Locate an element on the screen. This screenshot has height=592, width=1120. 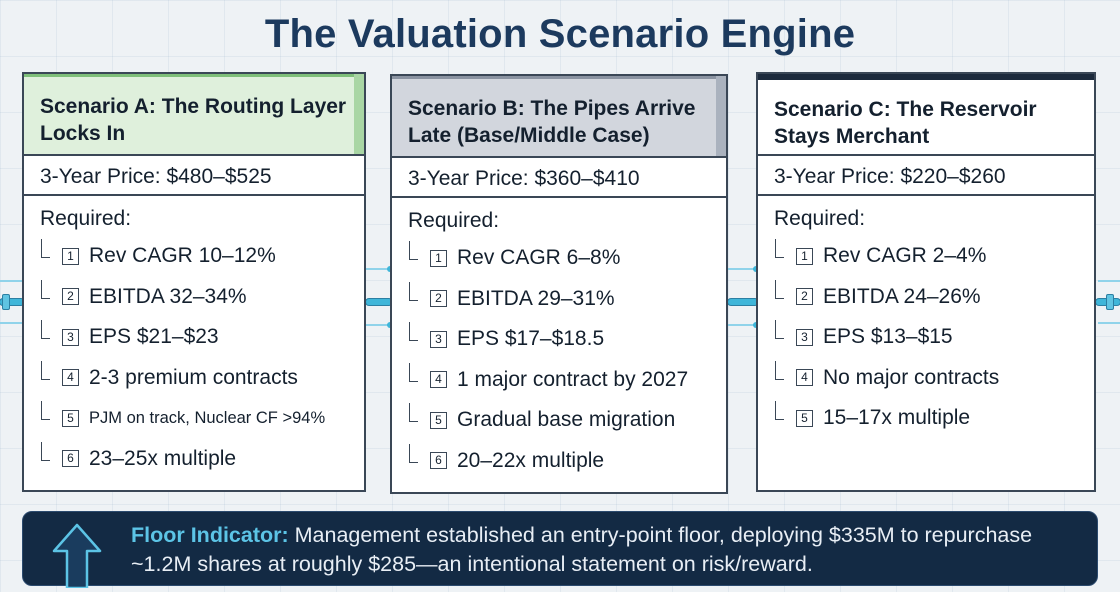
requirement-text: EPS $13–$15 is located at coordinates (888, 337).